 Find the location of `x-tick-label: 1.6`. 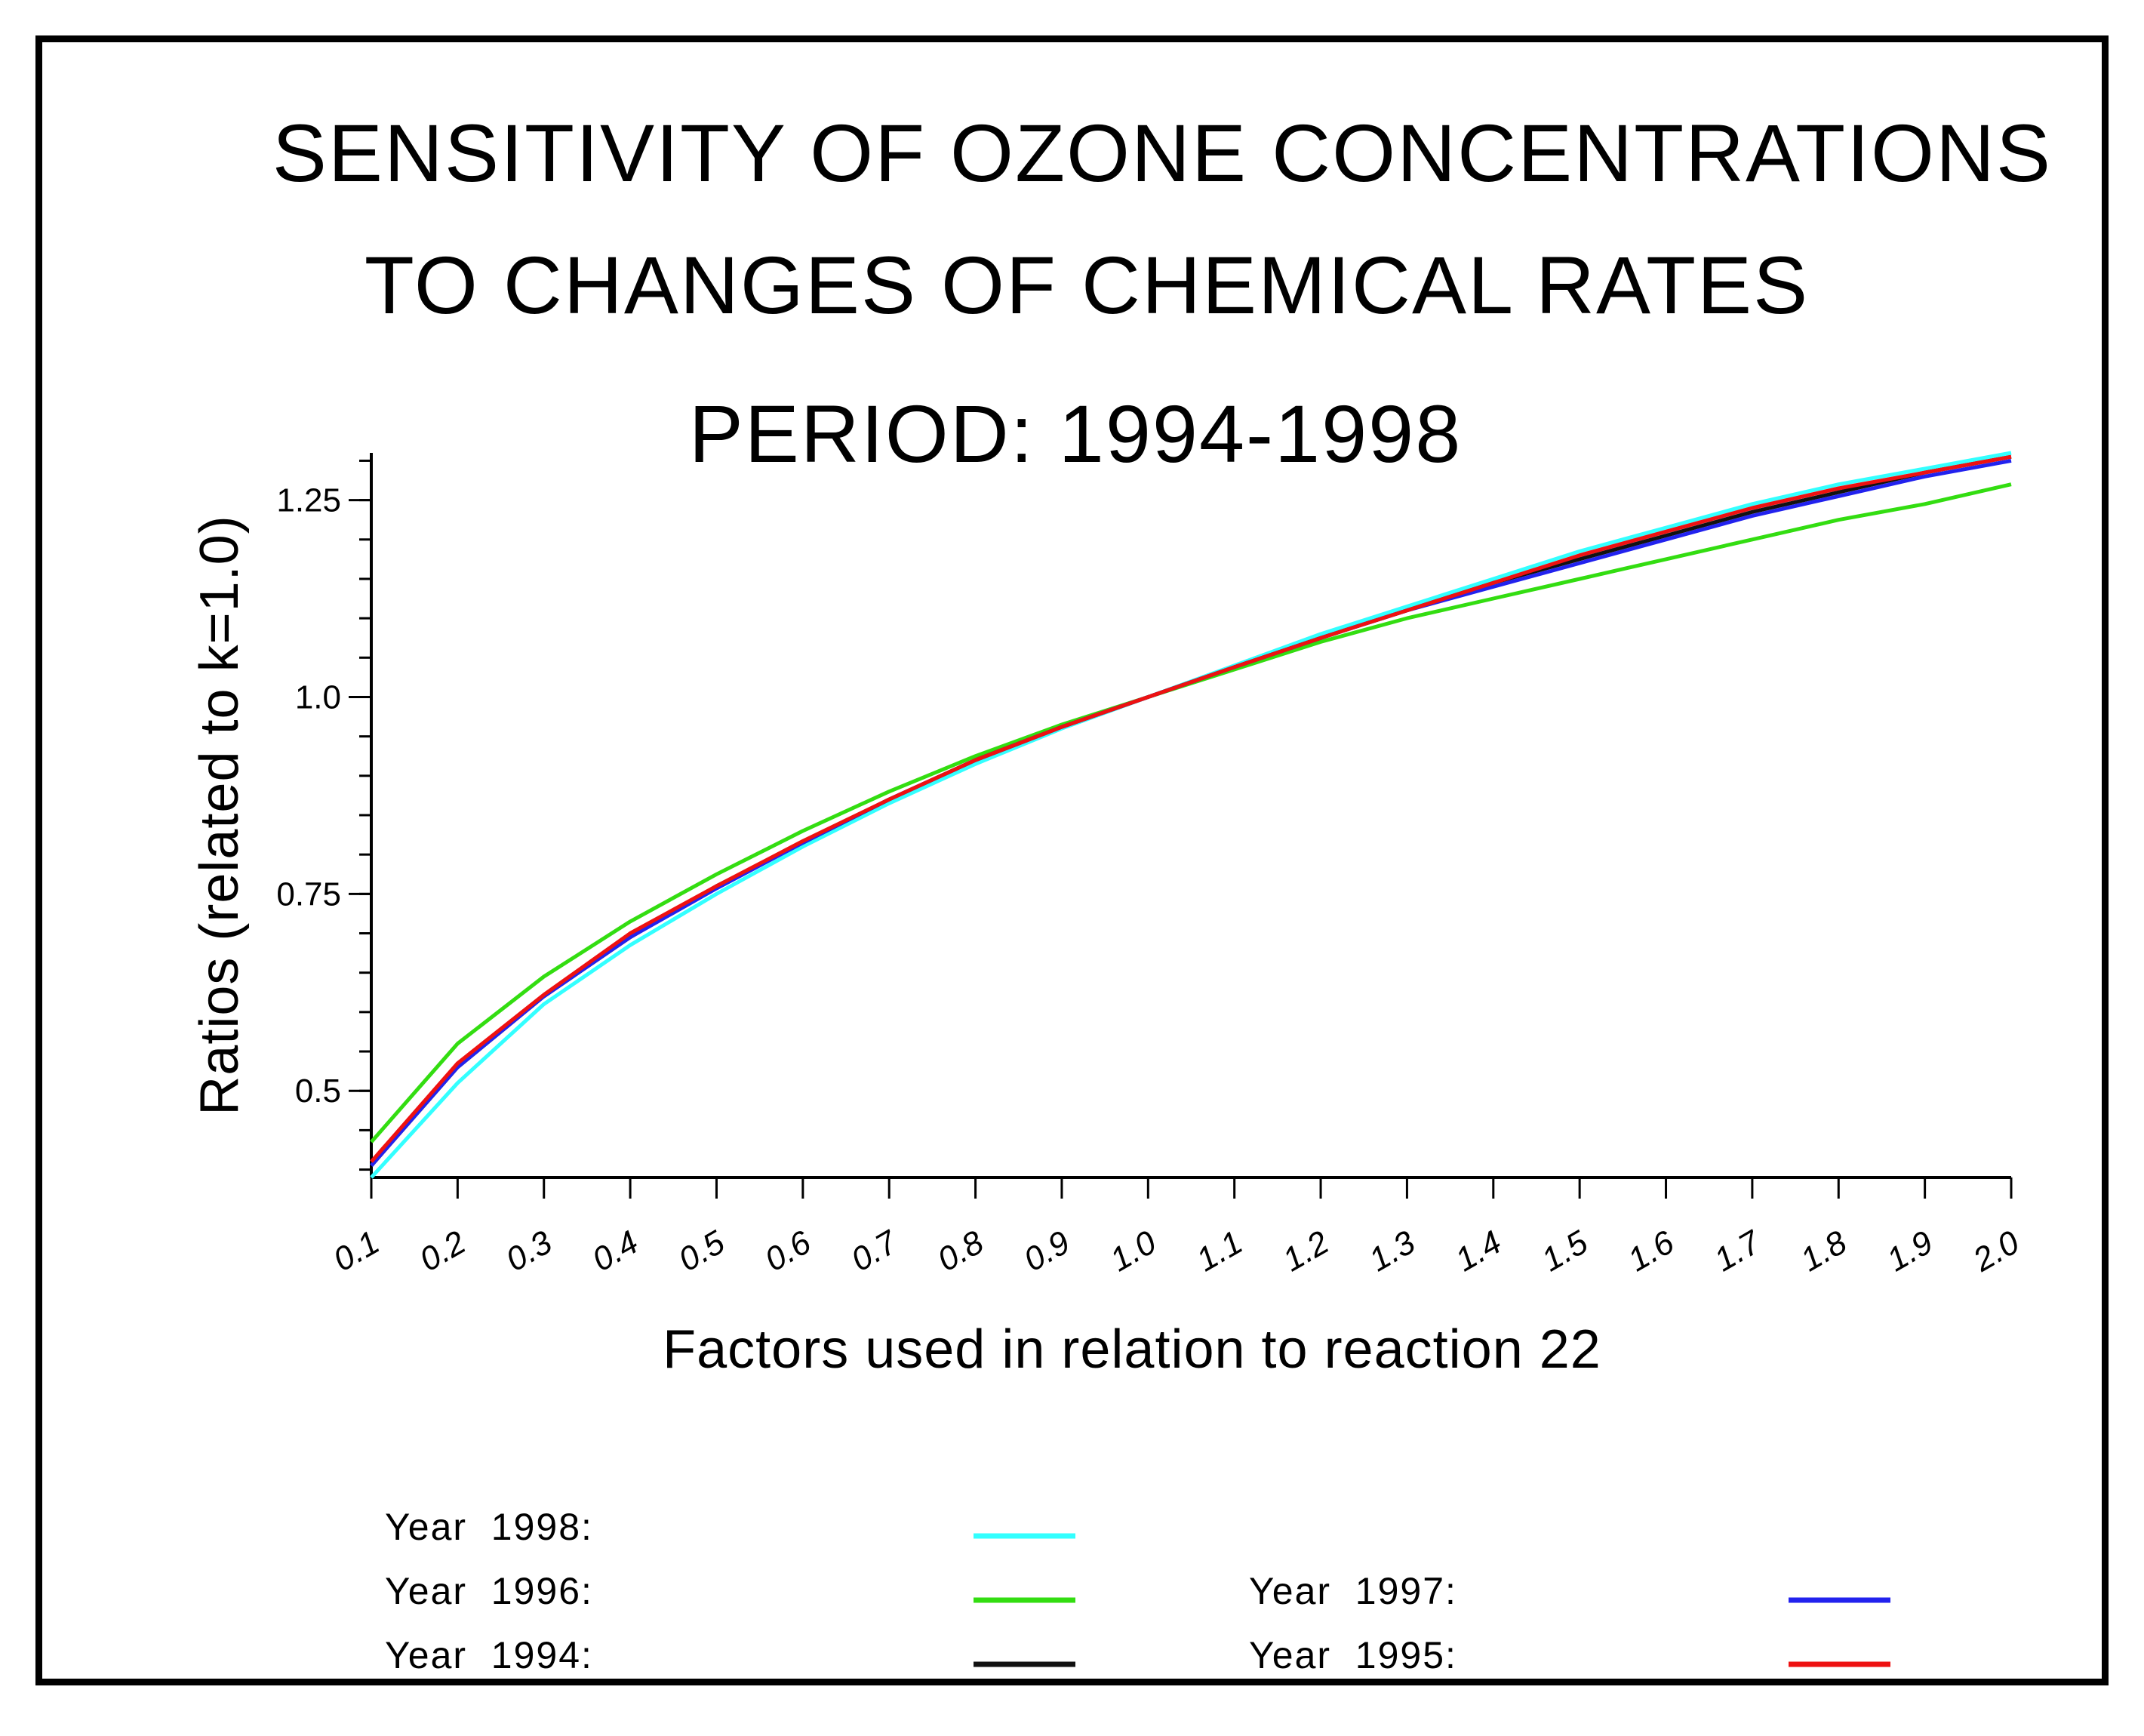

x-tick-label: 1.6 is located at coordinates (1651, 1252).